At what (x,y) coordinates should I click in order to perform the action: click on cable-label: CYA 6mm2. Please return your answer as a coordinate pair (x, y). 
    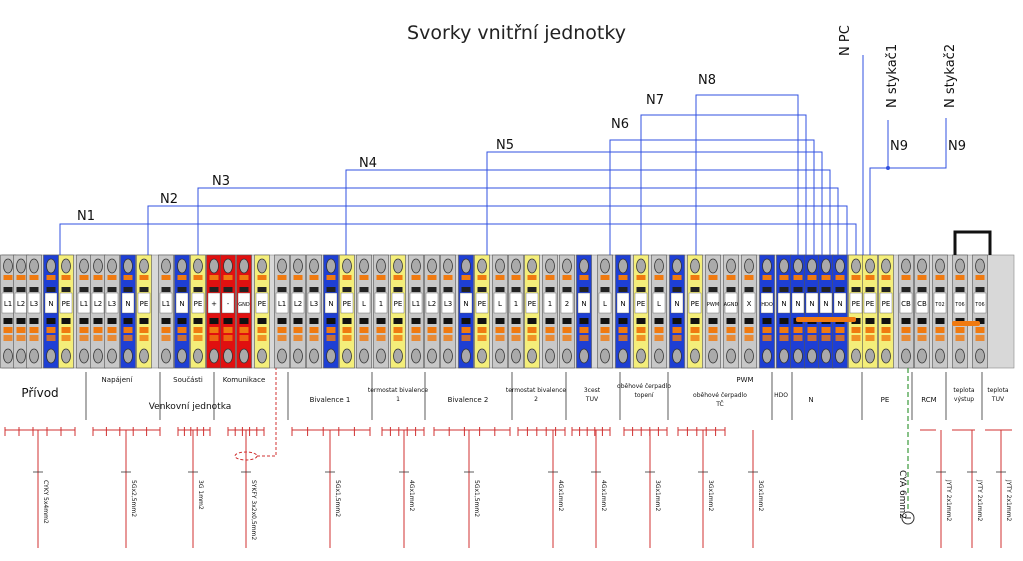
    Looking at the image, I should click on (902, 494).